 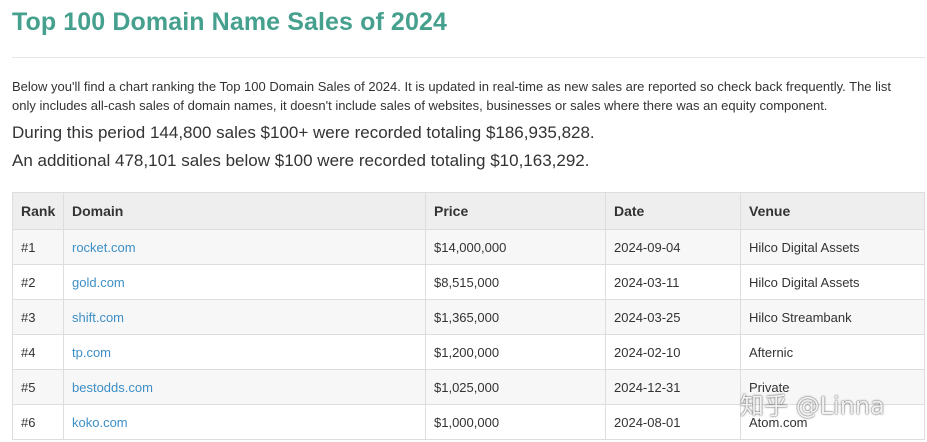 I want to click on domain-link: gold.com, so click(x=98, y=282).